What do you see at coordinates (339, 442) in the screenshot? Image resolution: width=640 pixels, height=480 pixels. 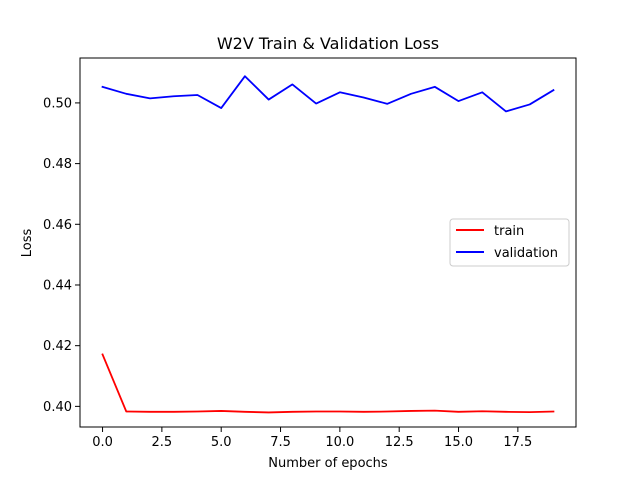 I see `x-tick-label: 10.0` at bounding box center [339, 442].